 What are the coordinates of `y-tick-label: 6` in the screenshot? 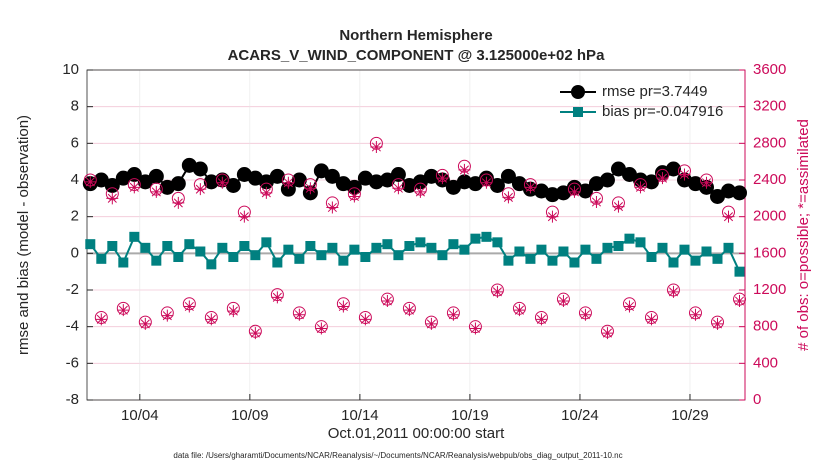 It's located at (75, 142).